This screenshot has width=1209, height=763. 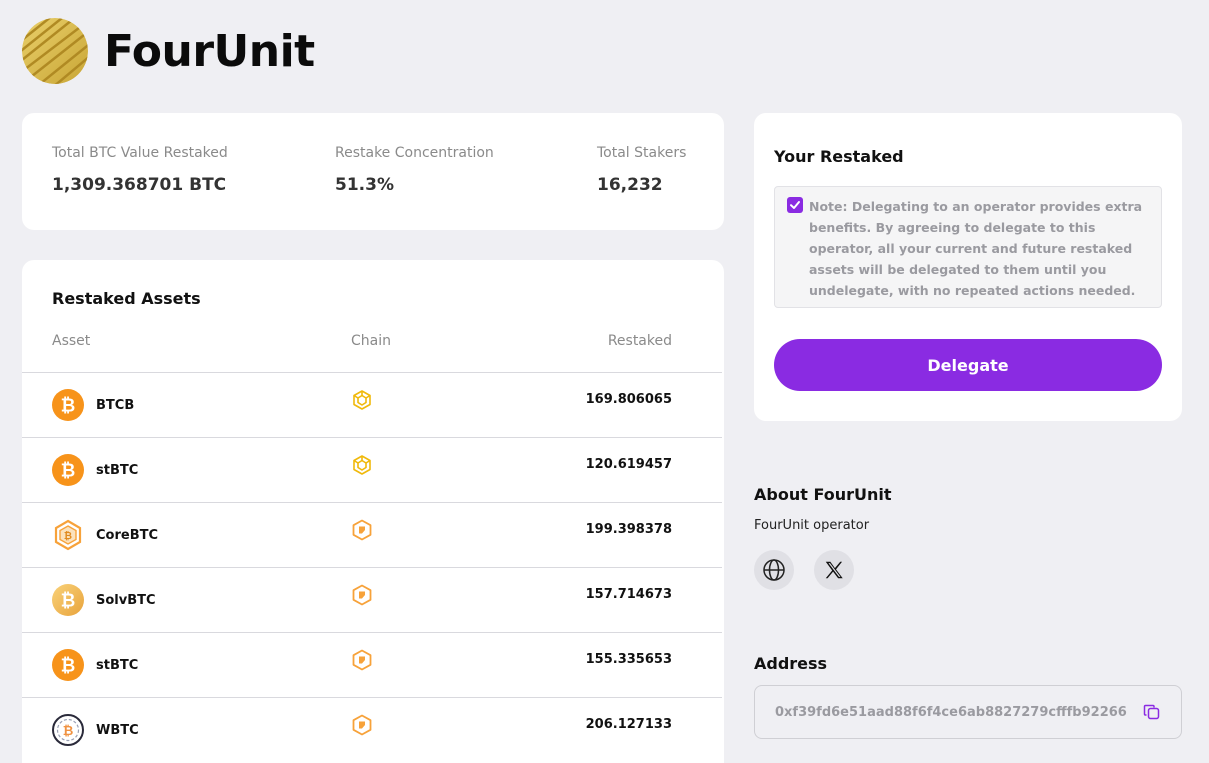 What do you see at coordinates (639, 341) in the screenshot?
I see `column-header-restaked: Restaked` at bounding box center [639, 341].